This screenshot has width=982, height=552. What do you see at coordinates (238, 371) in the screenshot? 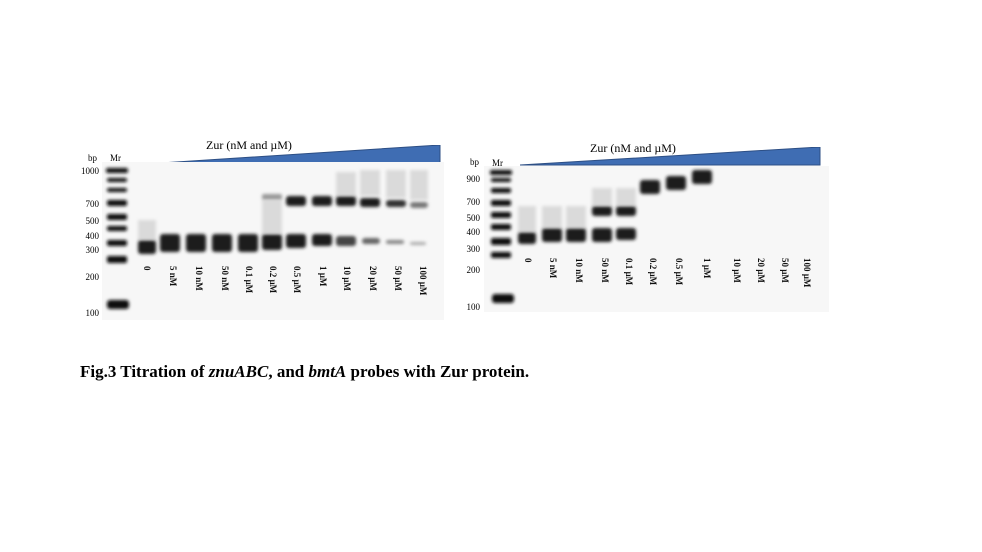
I see `caption-gene-znuabc: znuABC` at bounding box center [238, 371].